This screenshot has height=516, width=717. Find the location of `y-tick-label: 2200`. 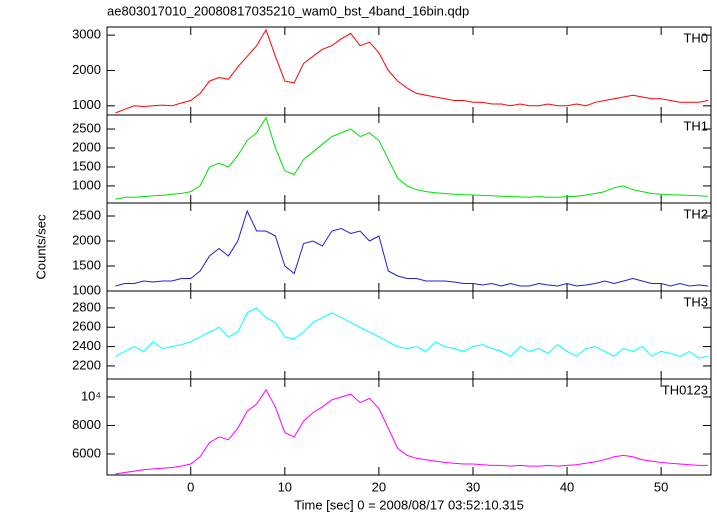

y-tick-label: 2200 is located at coordinates (86, 364).